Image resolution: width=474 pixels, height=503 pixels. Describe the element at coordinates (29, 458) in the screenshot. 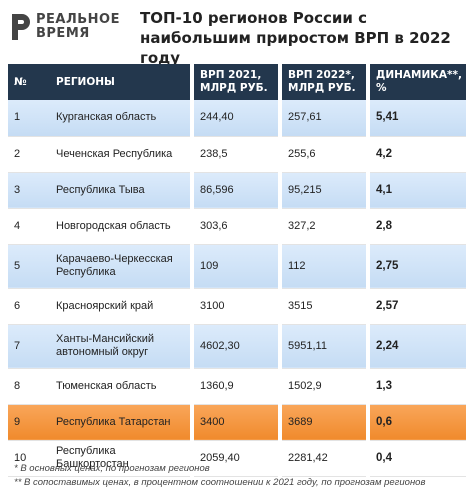

I see `row-number-cell: 10` at that location.